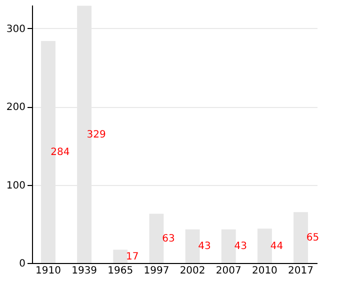  What do you see at coordinates (301, 271) in the screenshot?
I see `x-tick-label: 2017` at bounding box center [301, 271].